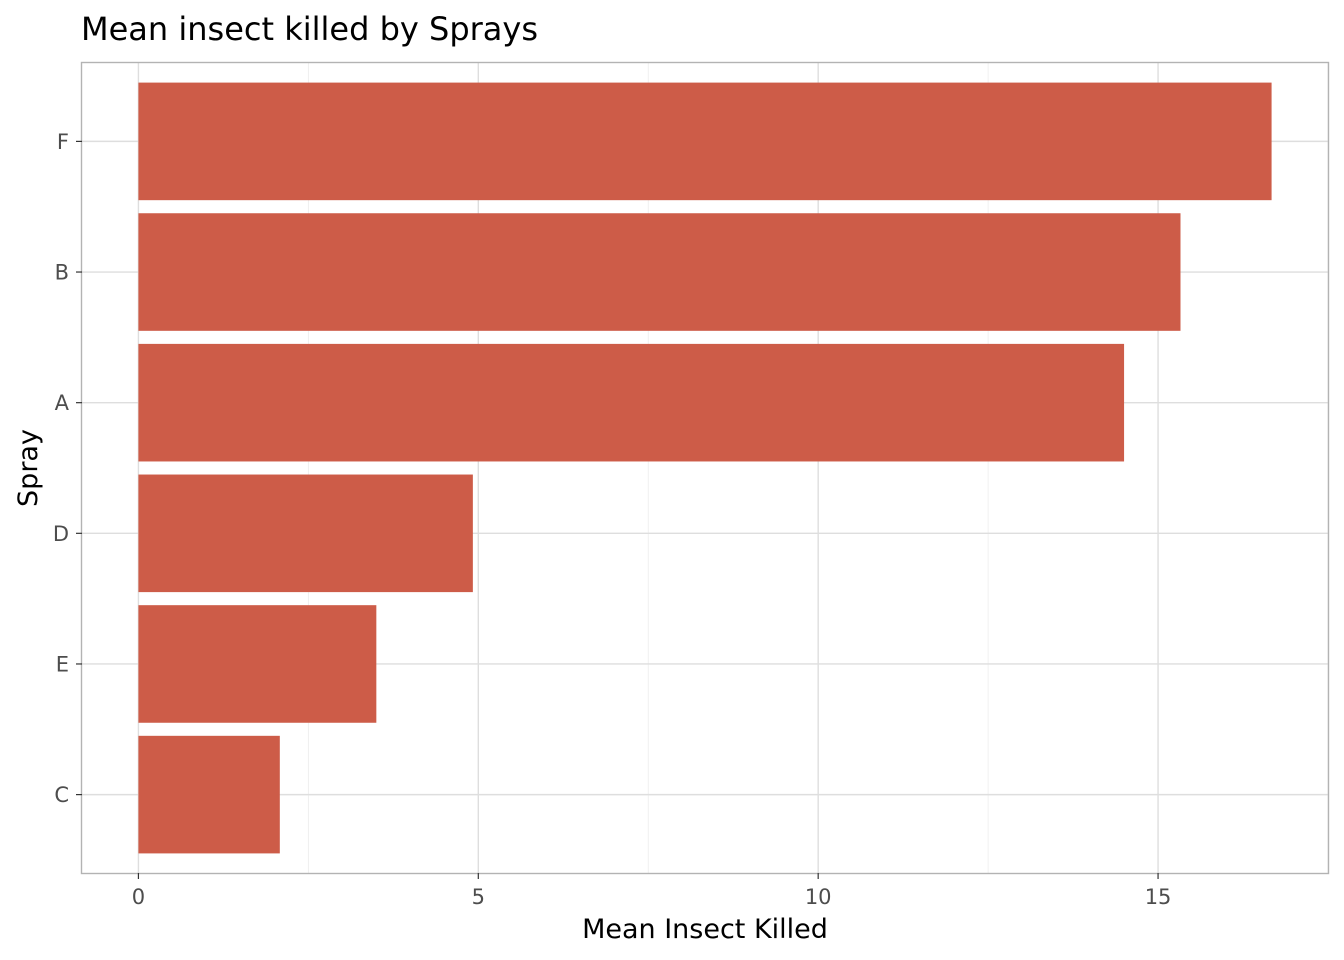 This screenshot has width=1344, height=960. I want to click on y-tick-label-e: E, so click(62, 664).